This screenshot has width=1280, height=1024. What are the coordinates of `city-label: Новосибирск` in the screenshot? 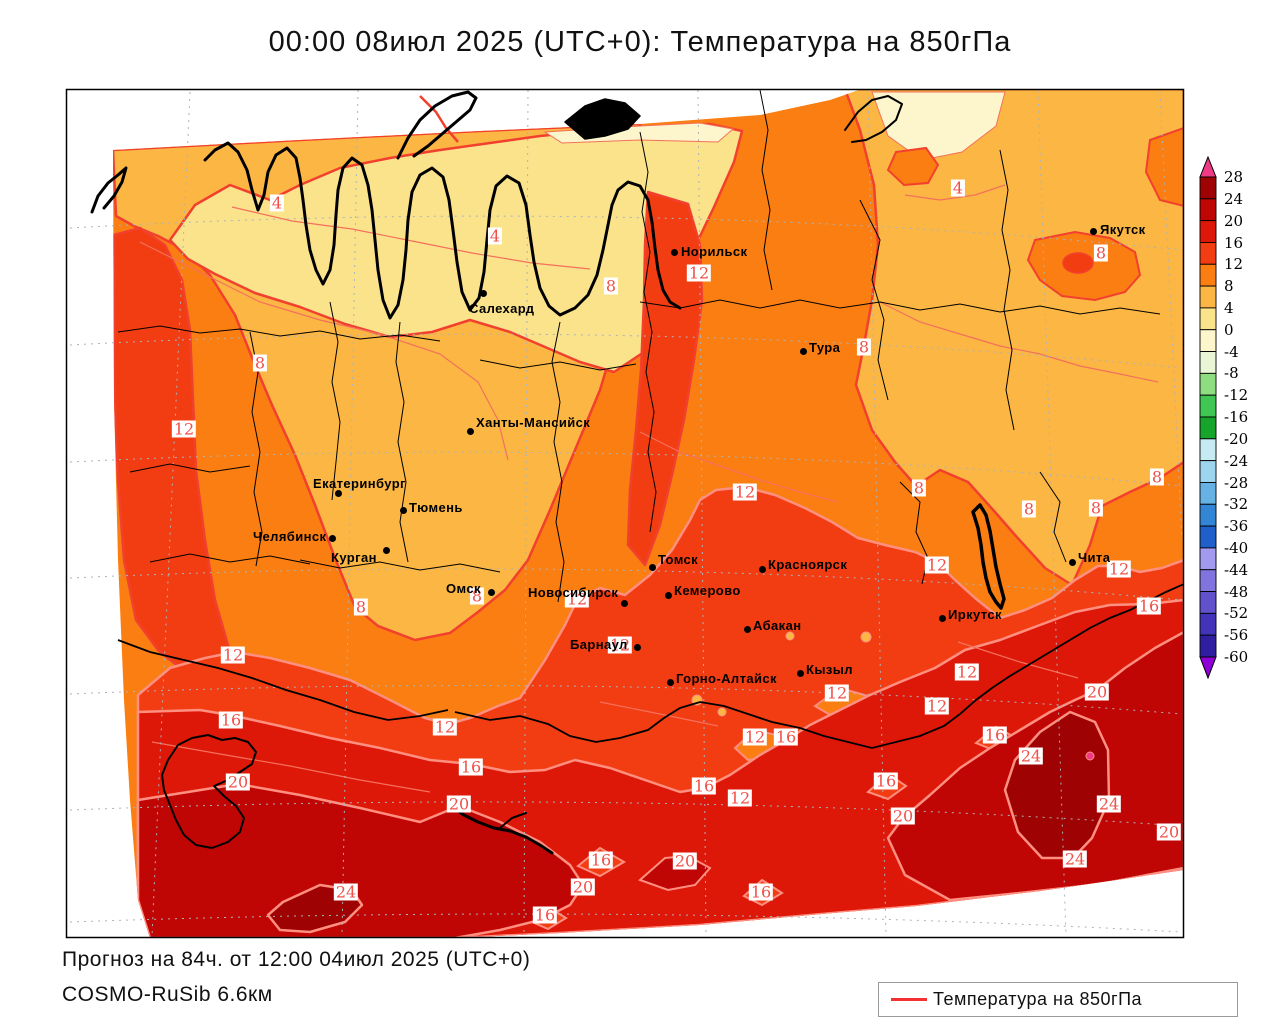 It's located at (573, 592).